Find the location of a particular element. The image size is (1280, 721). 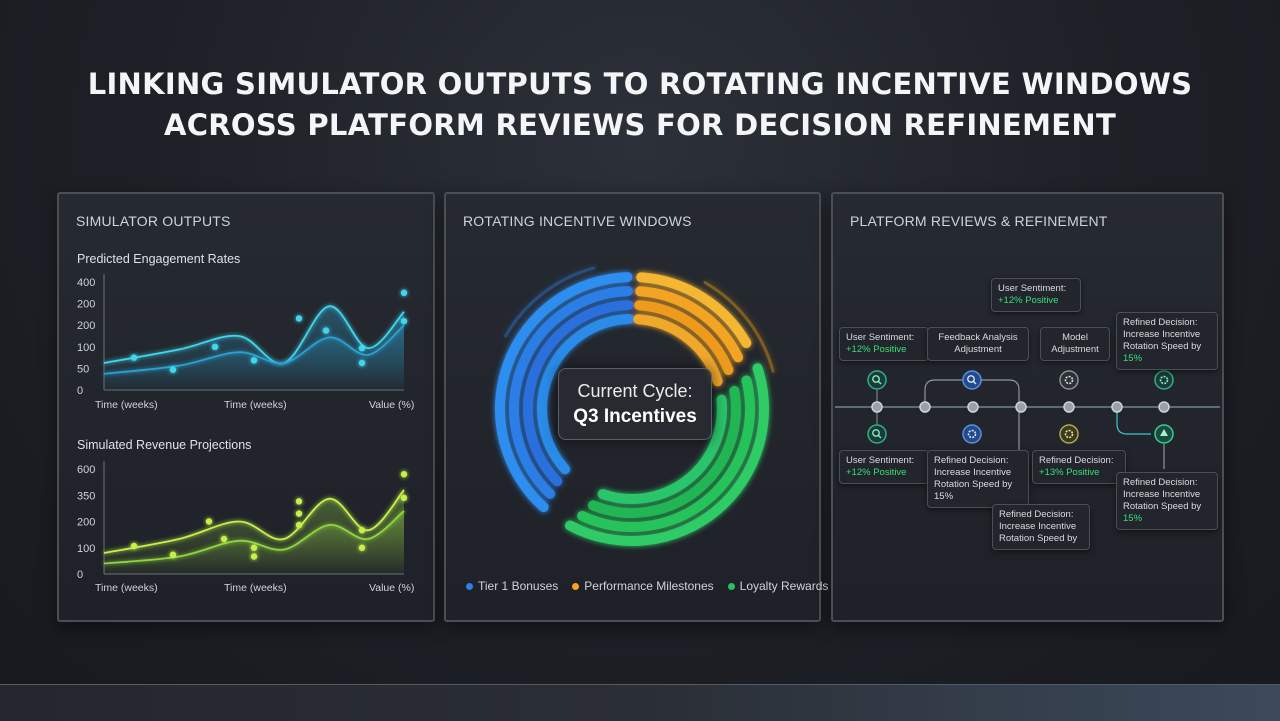

card-top-sentiment: User Sentiment: +12% Positive is located at coordinates (1036, 295).